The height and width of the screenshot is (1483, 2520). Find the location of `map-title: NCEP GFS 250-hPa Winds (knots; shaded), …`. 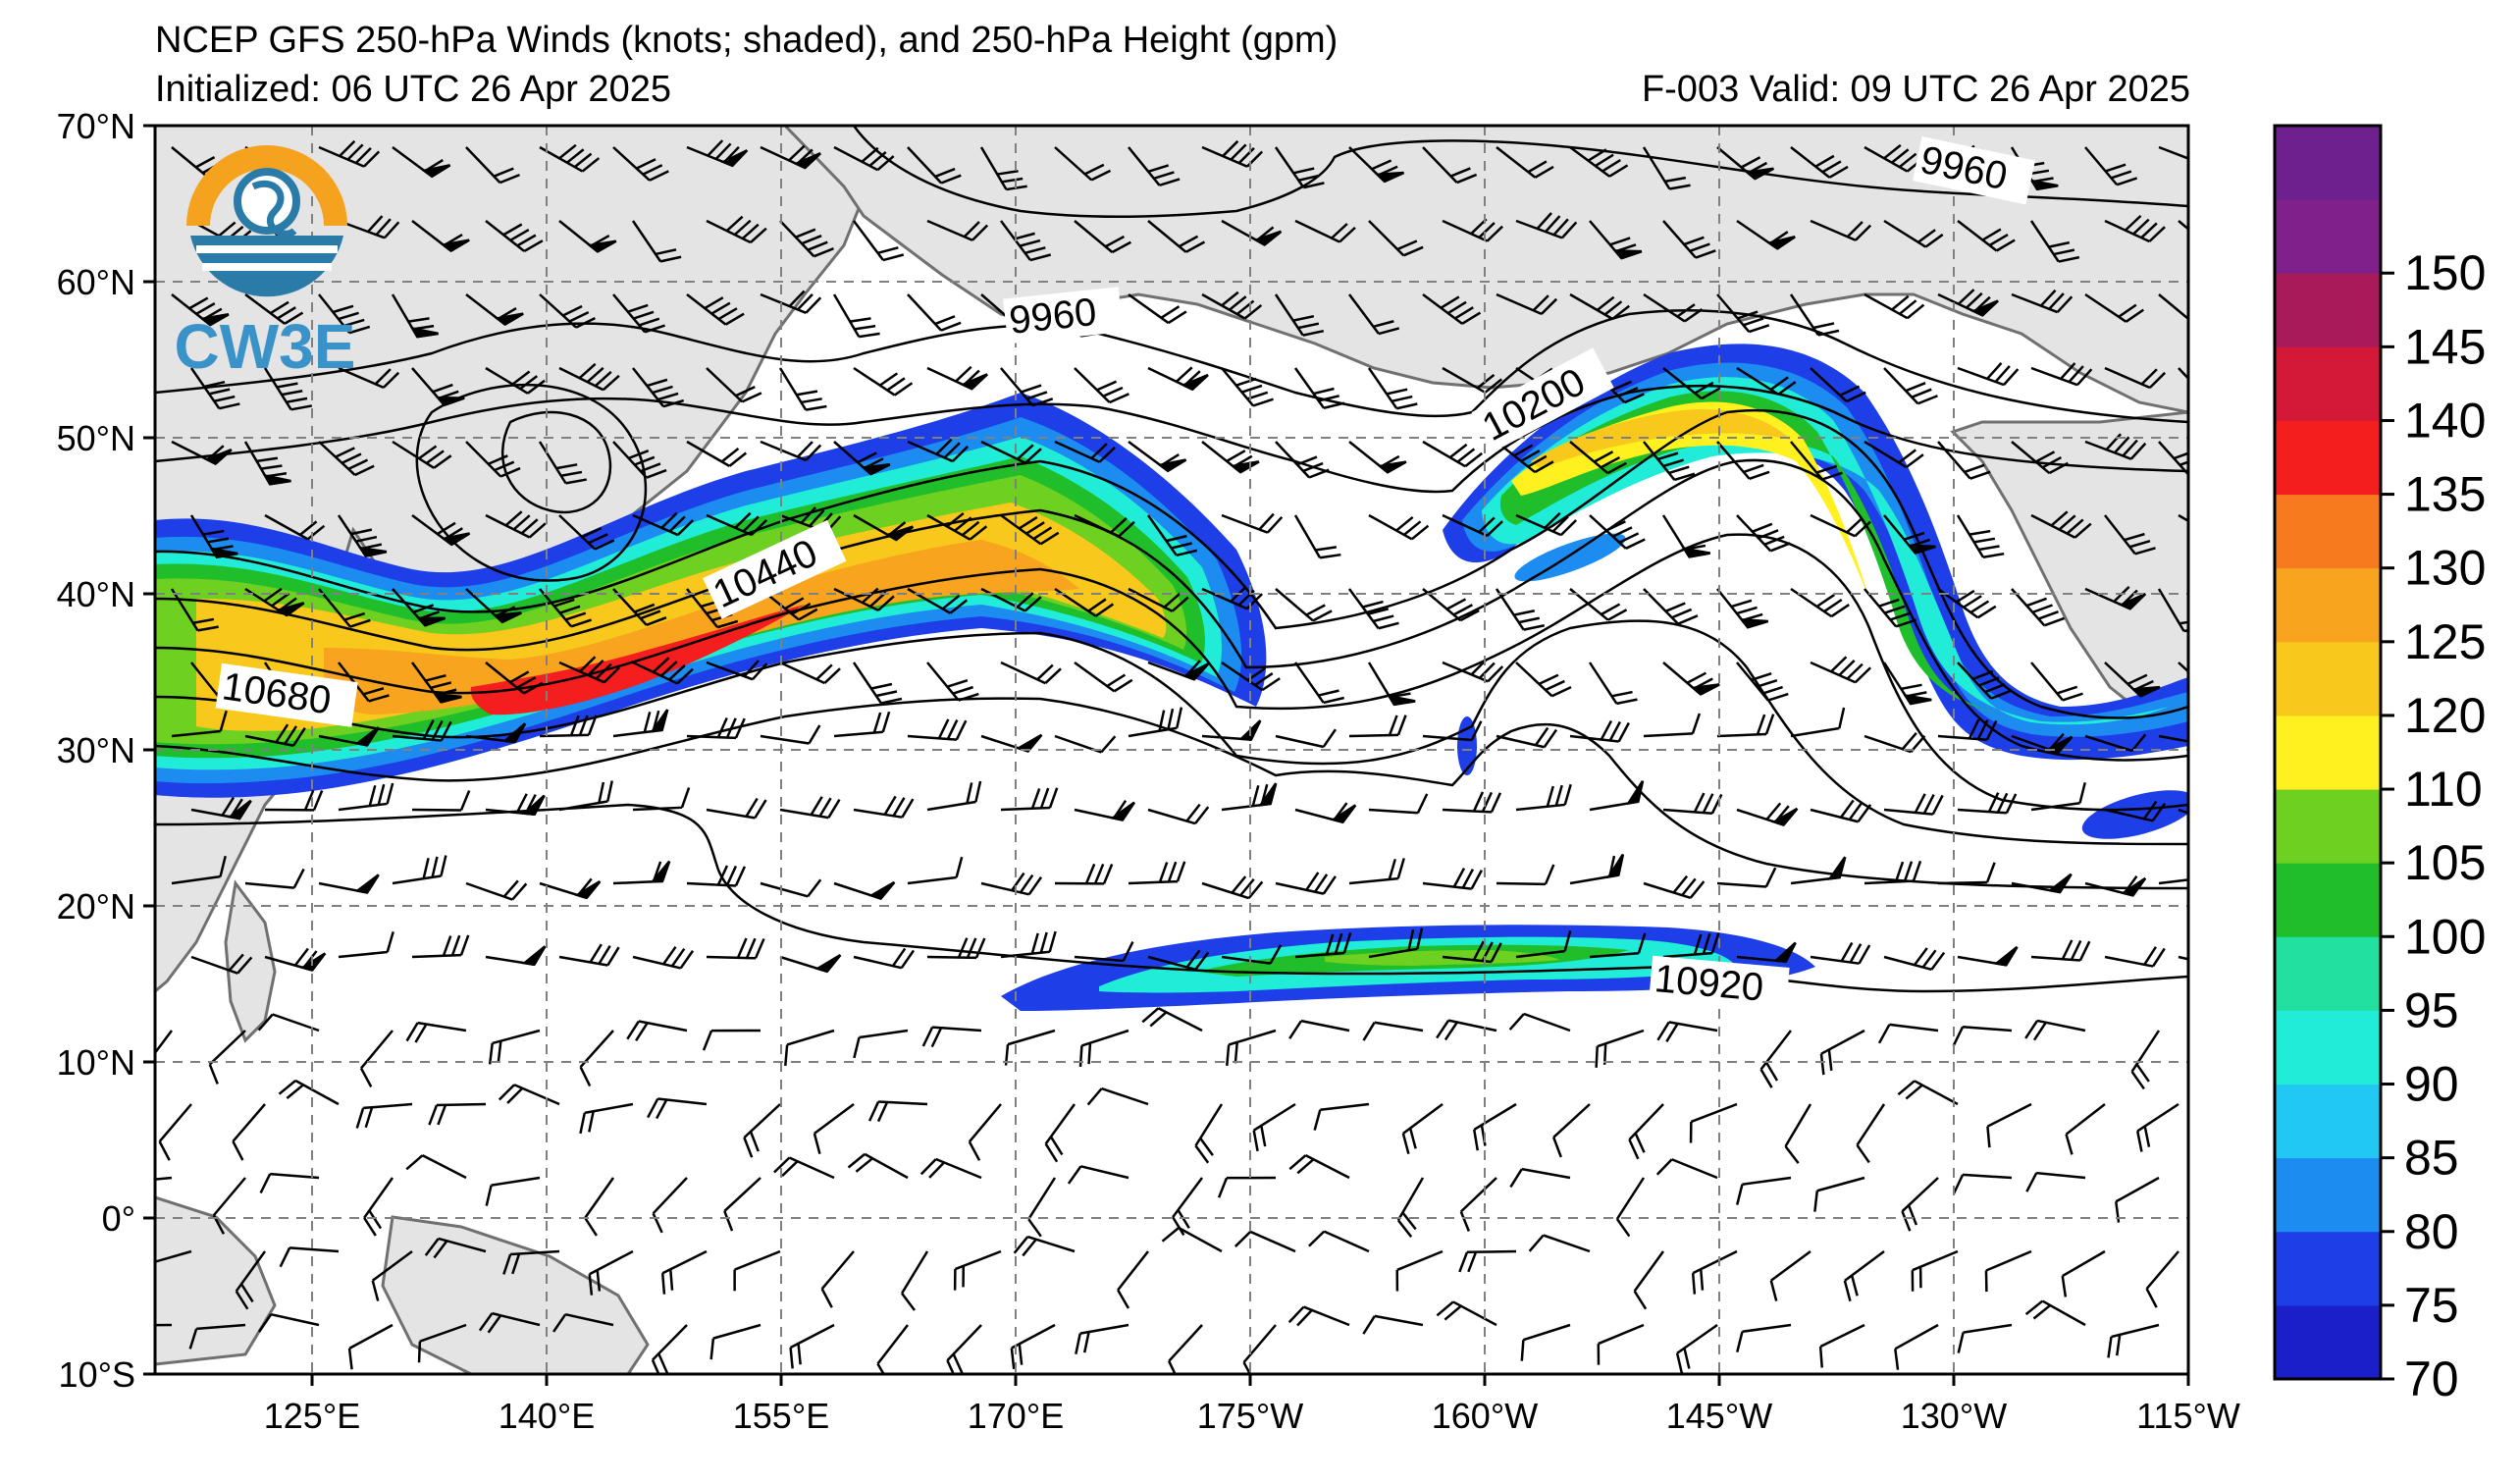

map-title: NCEP GFS 250-hPa Winds (knots; shaded), … is located at coordinates (747, 41).